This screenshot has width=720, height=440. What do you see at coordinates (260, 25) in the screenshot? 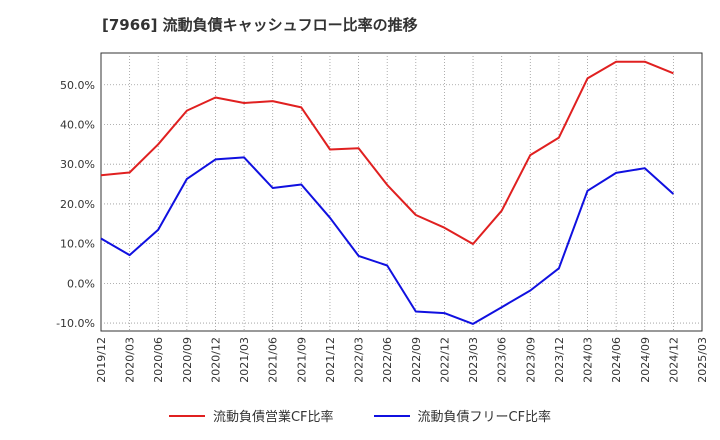
I see `chart-title: [7966] 流動負債キャッシュフロー比率の推移` at bounding box center [260, 25].